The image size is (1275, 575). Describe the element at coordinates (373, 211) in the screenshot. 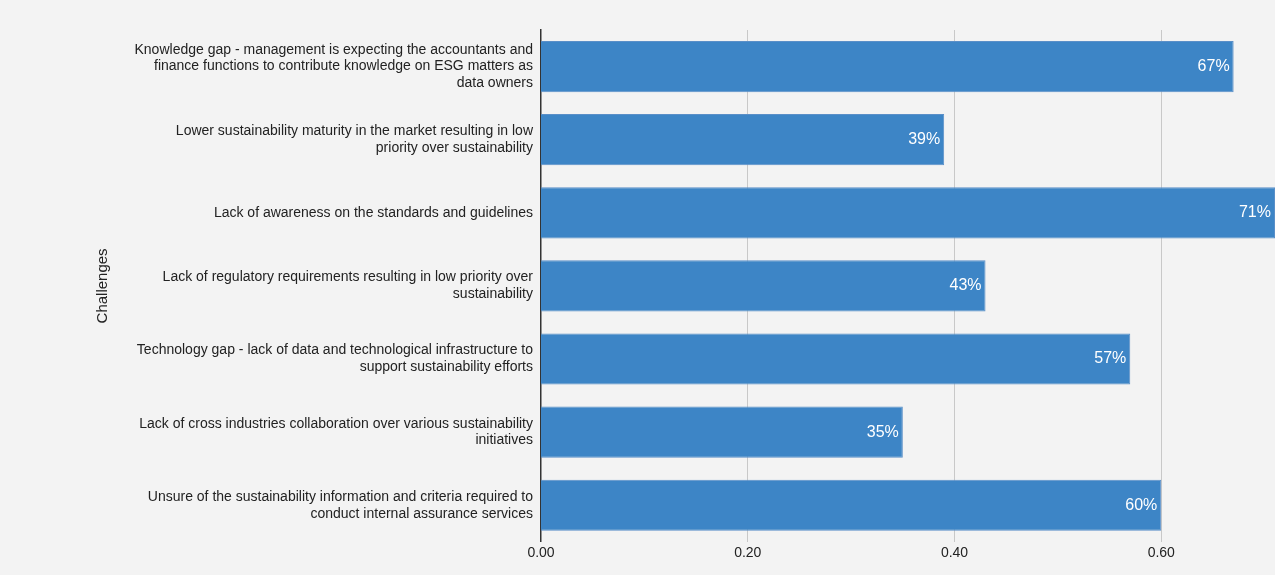

I see `y-tick-label: Lack of awareness on the standards and guidelines` at that location.